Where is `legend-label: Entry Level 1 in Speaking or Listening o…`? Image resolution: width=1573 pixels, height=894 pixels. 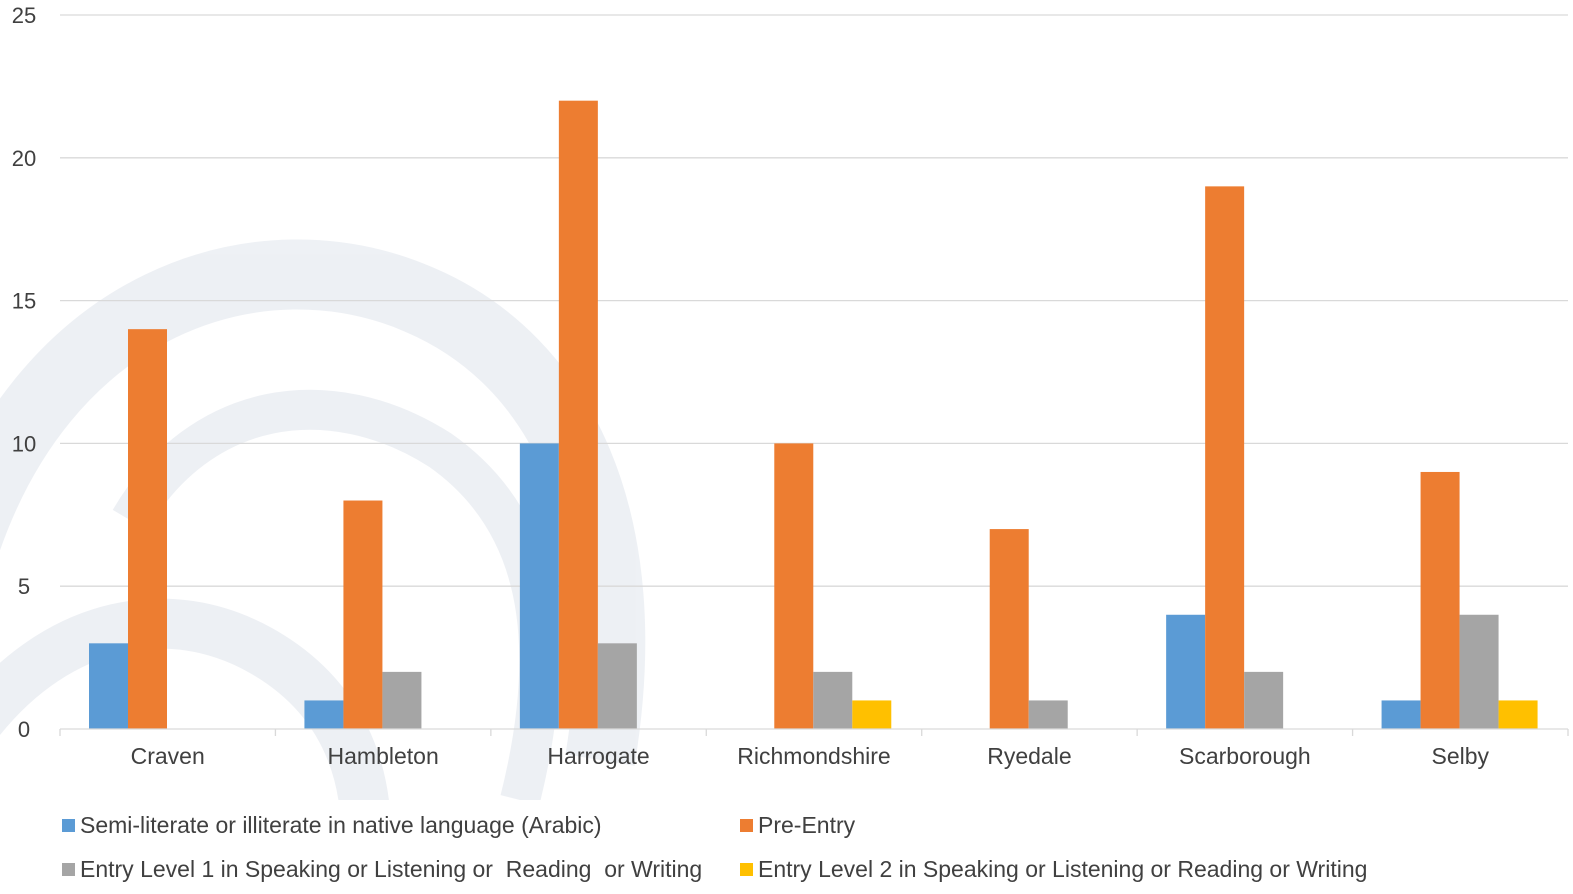
legend-label: Entry Level 1 in Speaking or Listening o… is located at coordinates (391, 869).